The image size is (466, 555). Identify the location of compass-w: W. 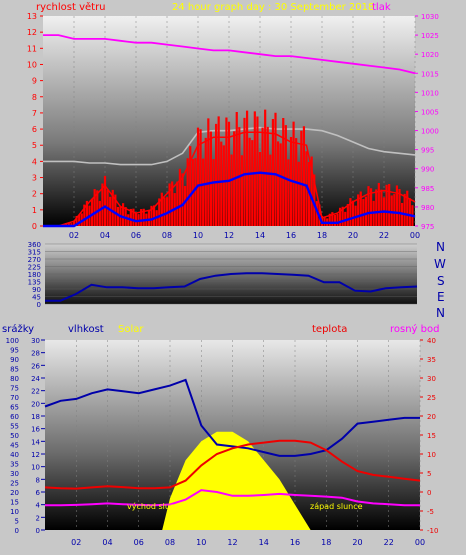
(440, 264).